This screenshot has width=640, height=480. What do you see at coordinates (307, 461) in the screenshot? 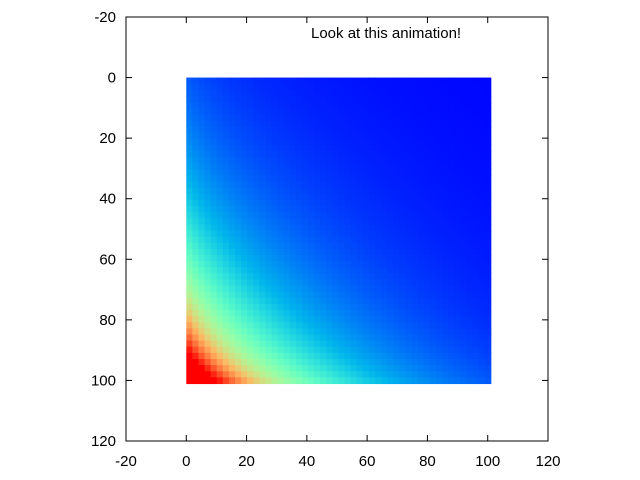
I see `x-tick-label: 40` at bounding box center [307, 461].